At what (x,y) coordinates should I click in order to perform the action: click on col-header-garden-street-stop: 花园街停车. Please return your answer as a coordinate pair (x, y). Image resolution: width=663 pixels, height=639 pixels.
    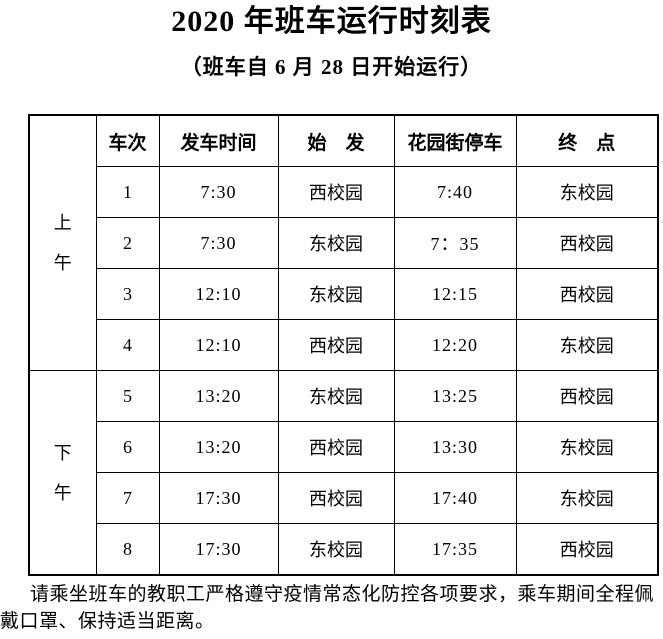
    Looking at the image, I should click on (455, 140).